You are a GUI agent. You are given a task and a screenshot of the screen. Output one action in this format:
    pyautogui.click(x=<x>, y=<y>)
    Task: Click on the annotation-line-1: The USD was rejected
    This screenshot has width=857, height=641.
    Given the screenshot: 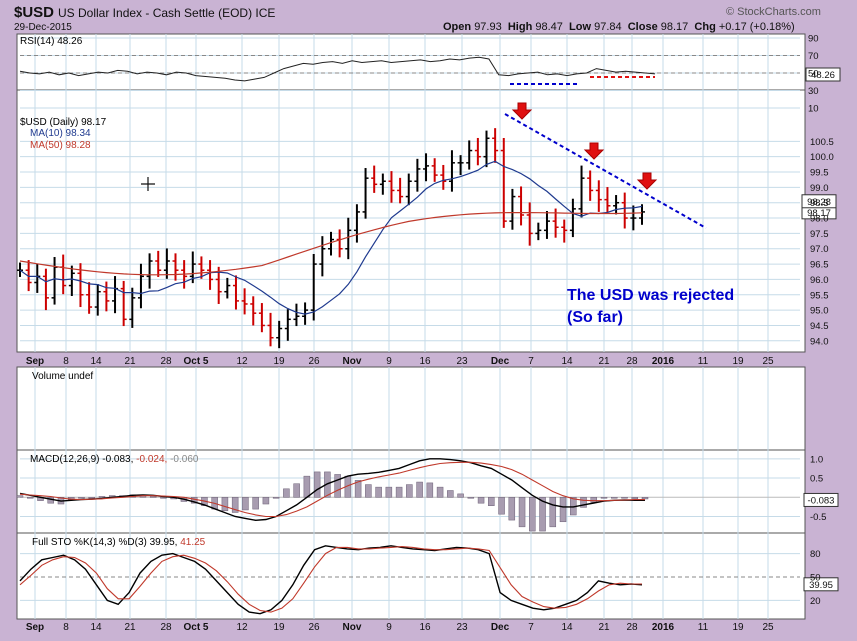 What is the action you would take?
    pyautogui.click(x=650, y=295)
    